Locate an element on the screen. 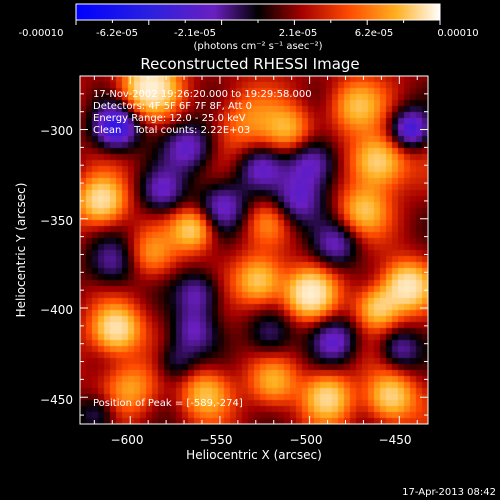  footer-date: 17-Apr-2013 08:42 is located at coordinates (449, 492).